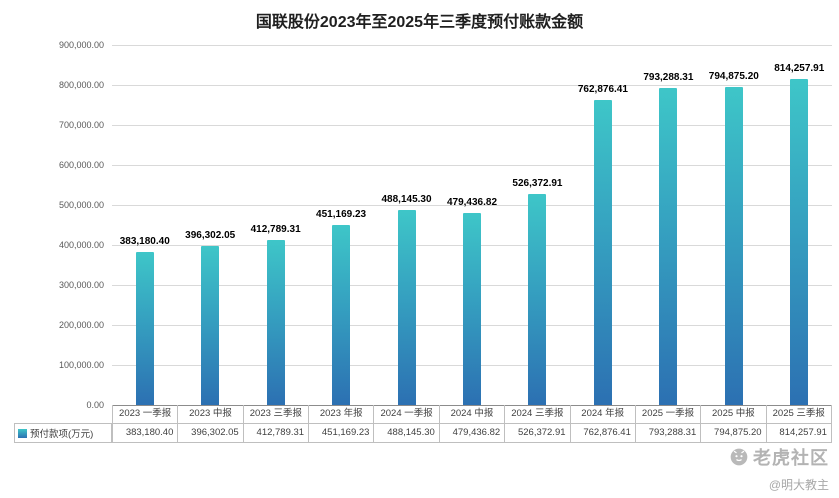  I want to click on category-cell: 2024 中报, so click(471, 414).